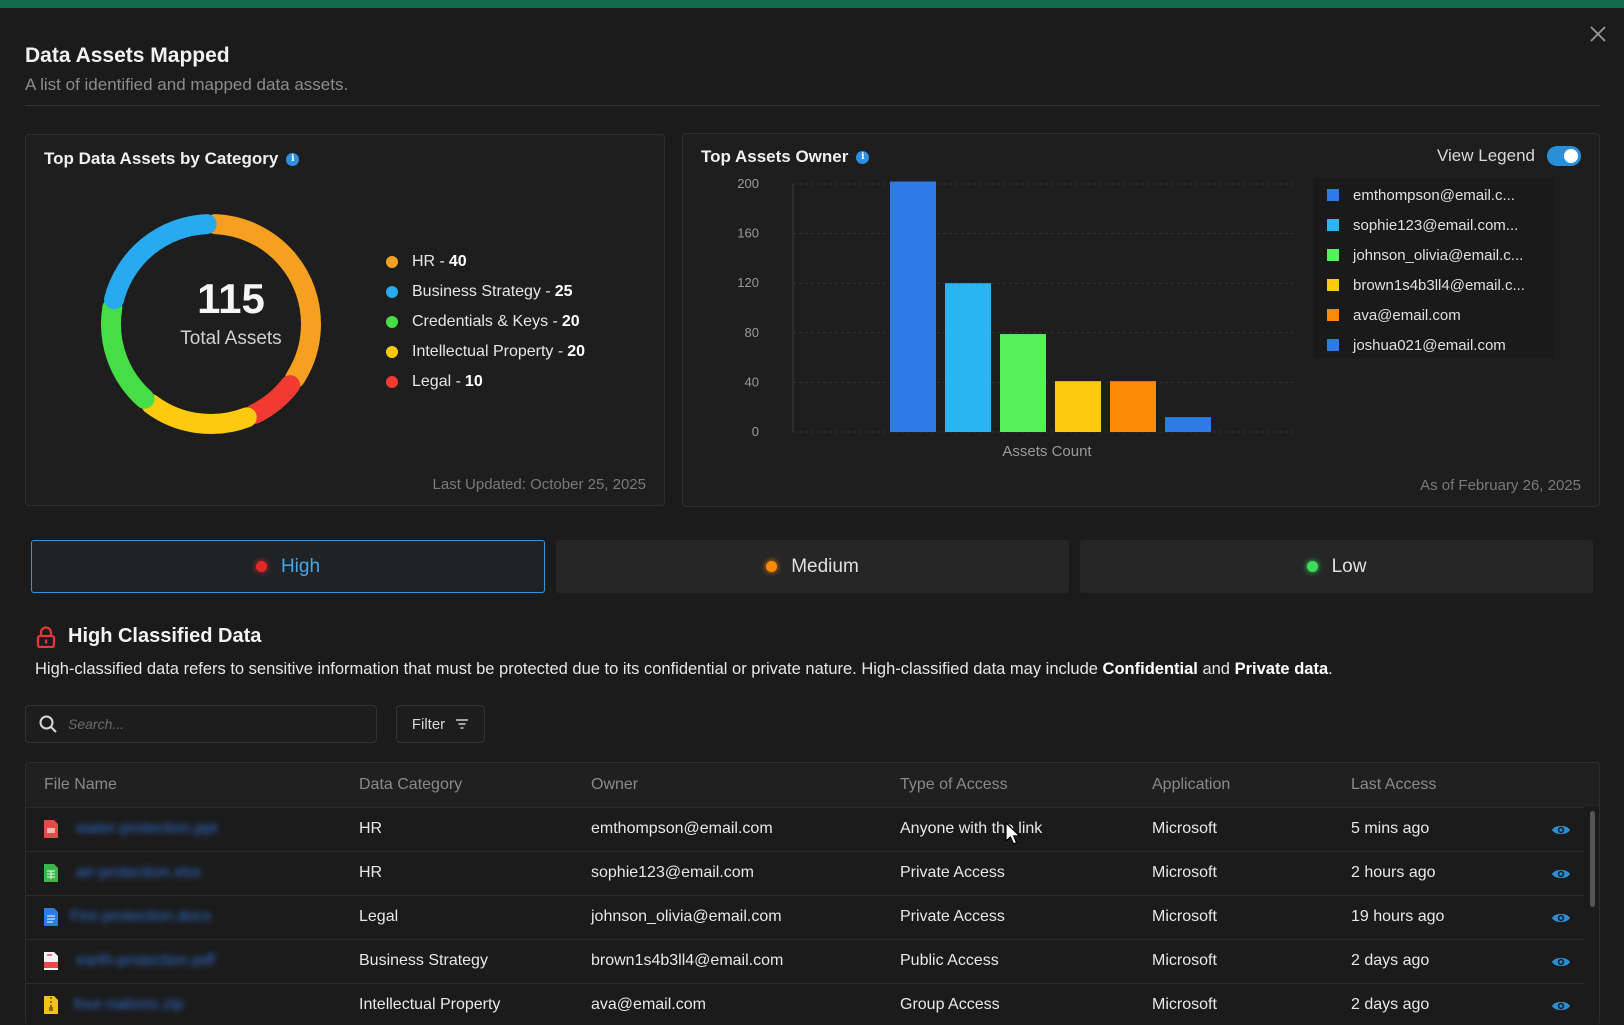 This screenshot has width=1624, height=1025. Describe the element at coordinates (539, 484) in the screenshot. I see `last-updated: Last Updated: October 25, 2025` at that location.